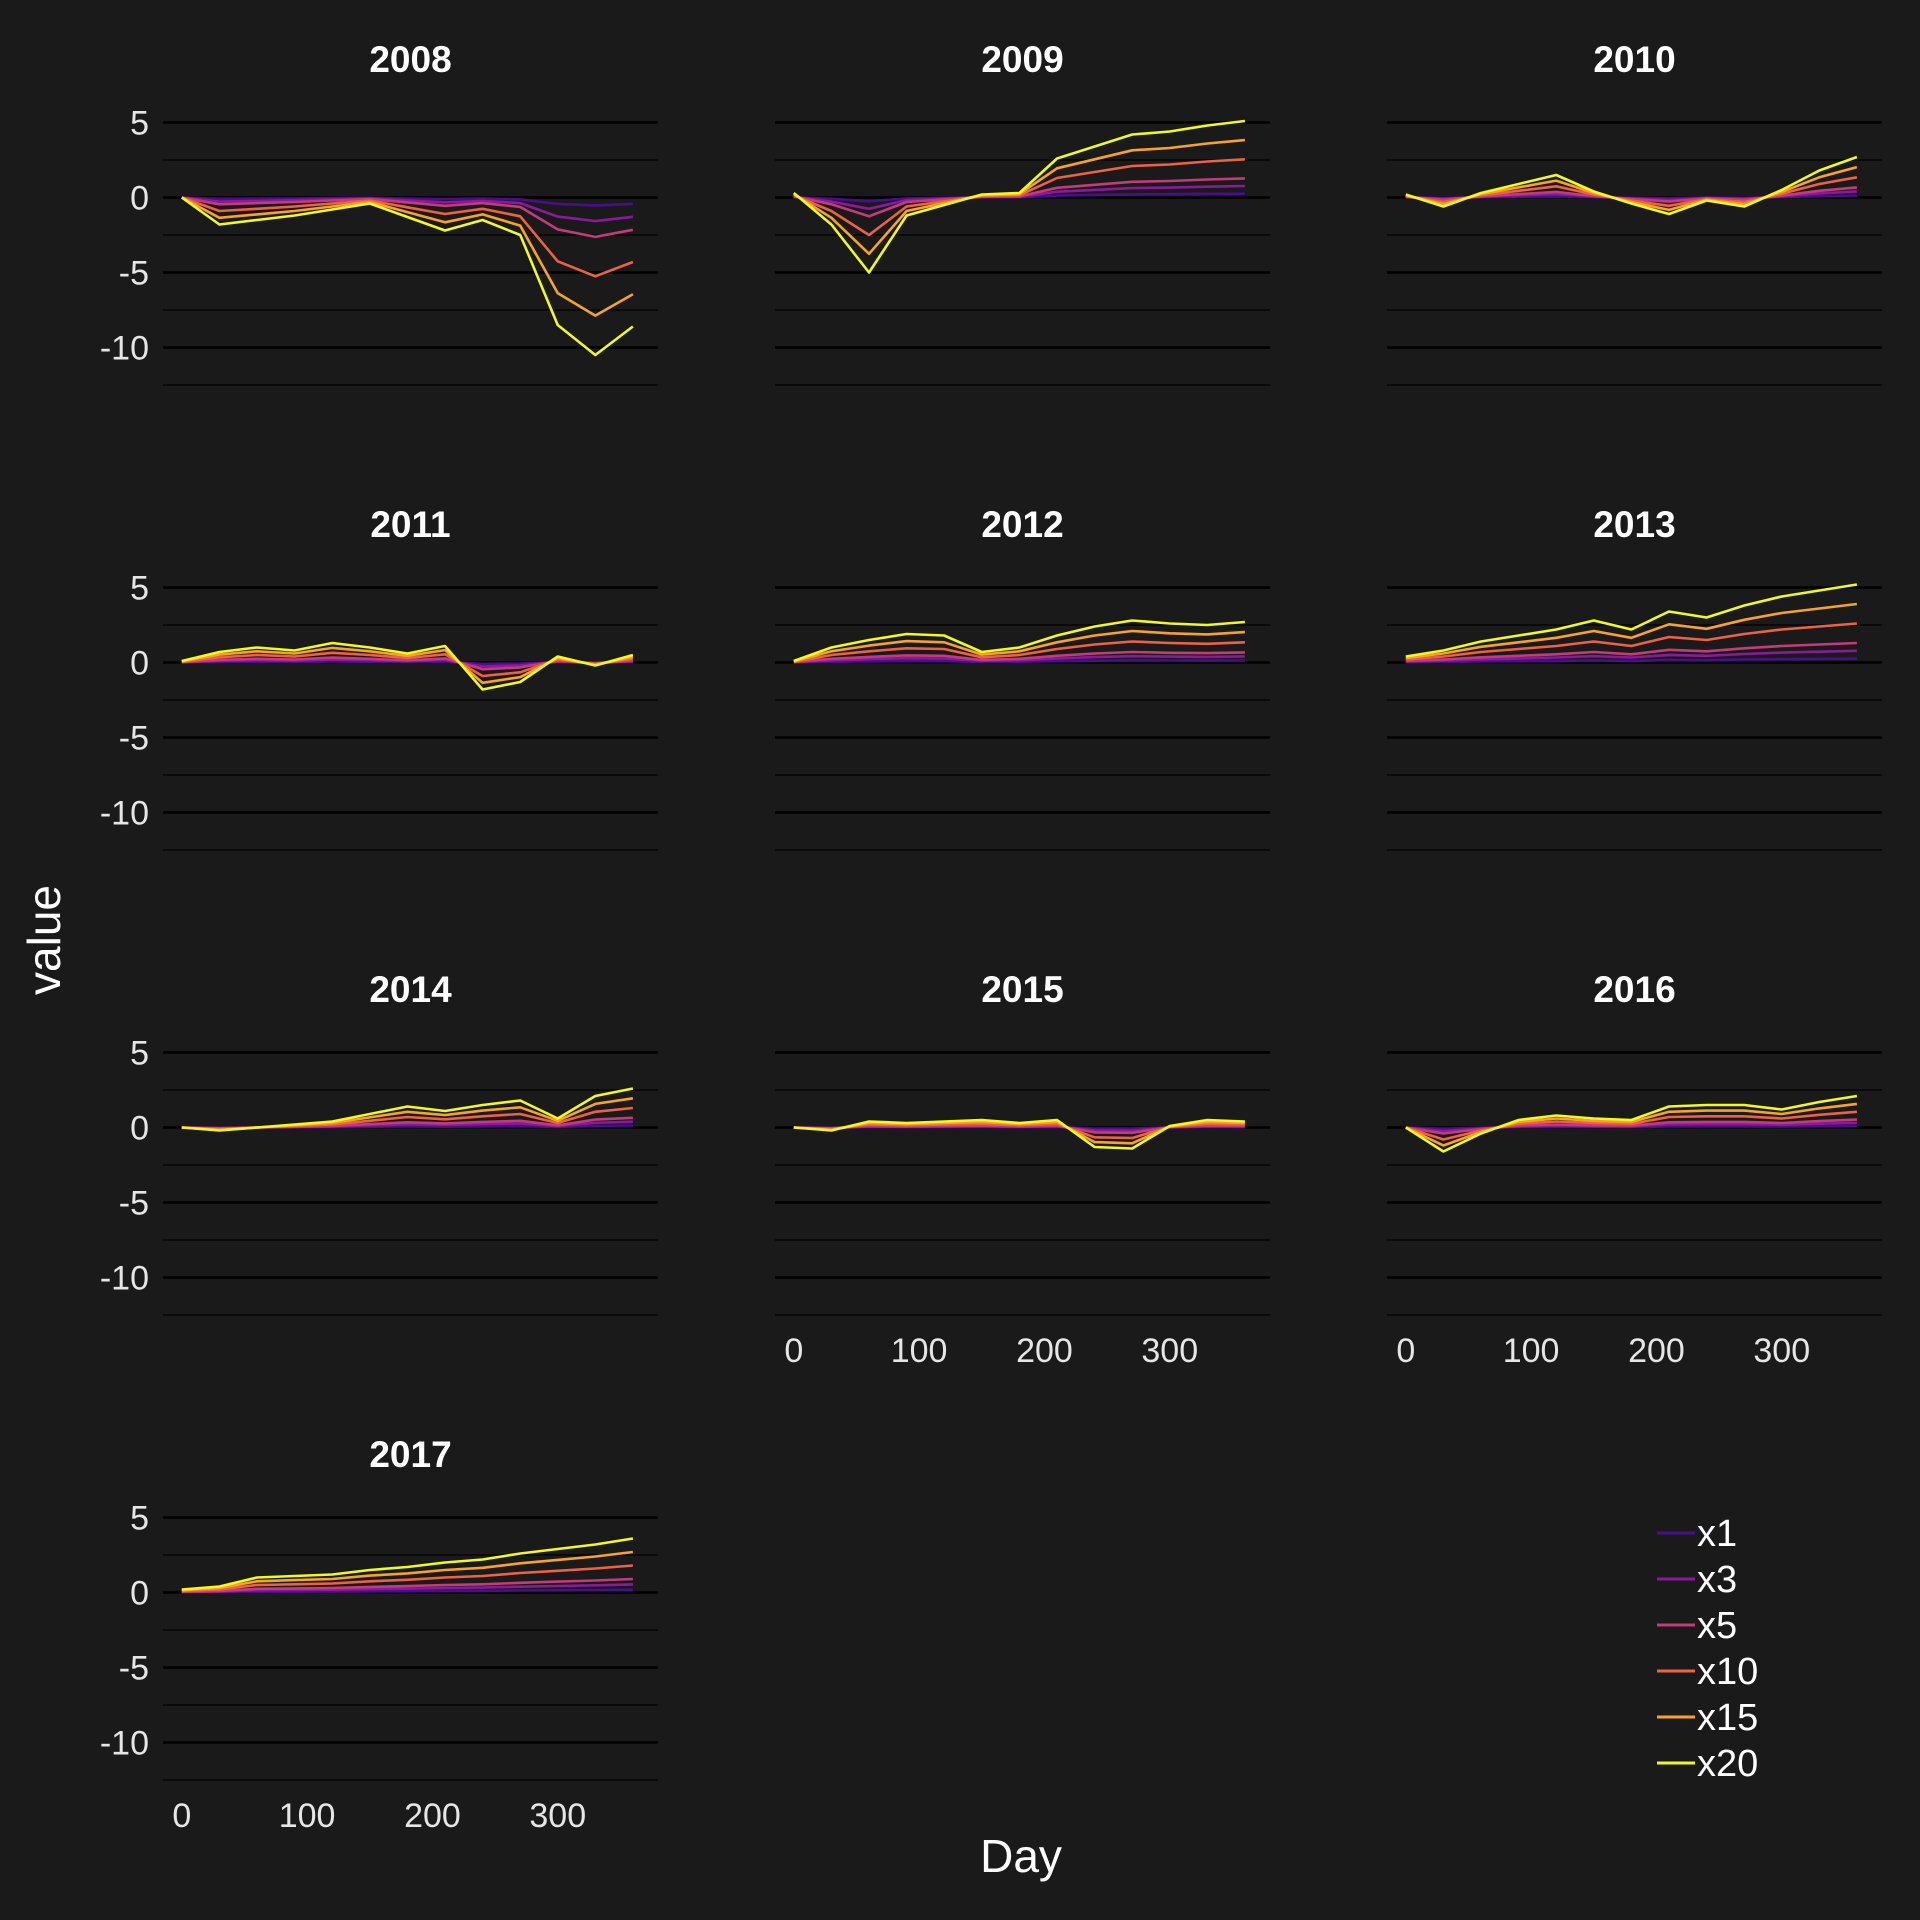  Describe the element at coordinates (1022, 59) in the screenshot. I see `panel-title: 2009` at that location.